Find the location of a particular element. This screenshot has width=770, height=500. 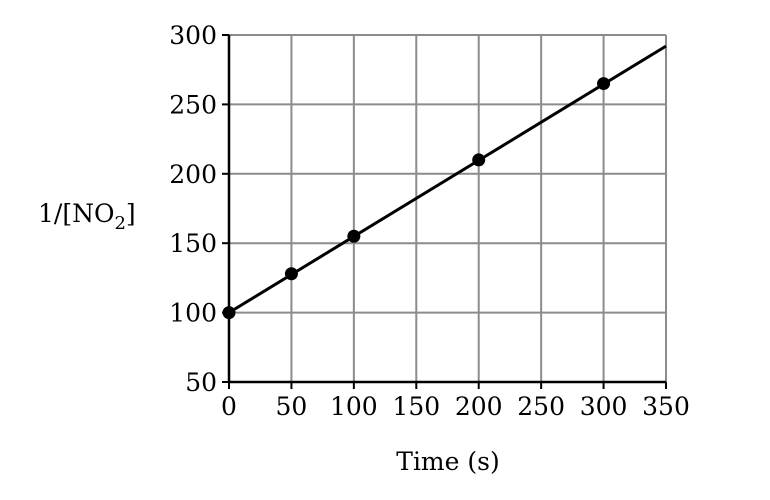

x-tick-label: 250 is located at coordinates (541, 406).